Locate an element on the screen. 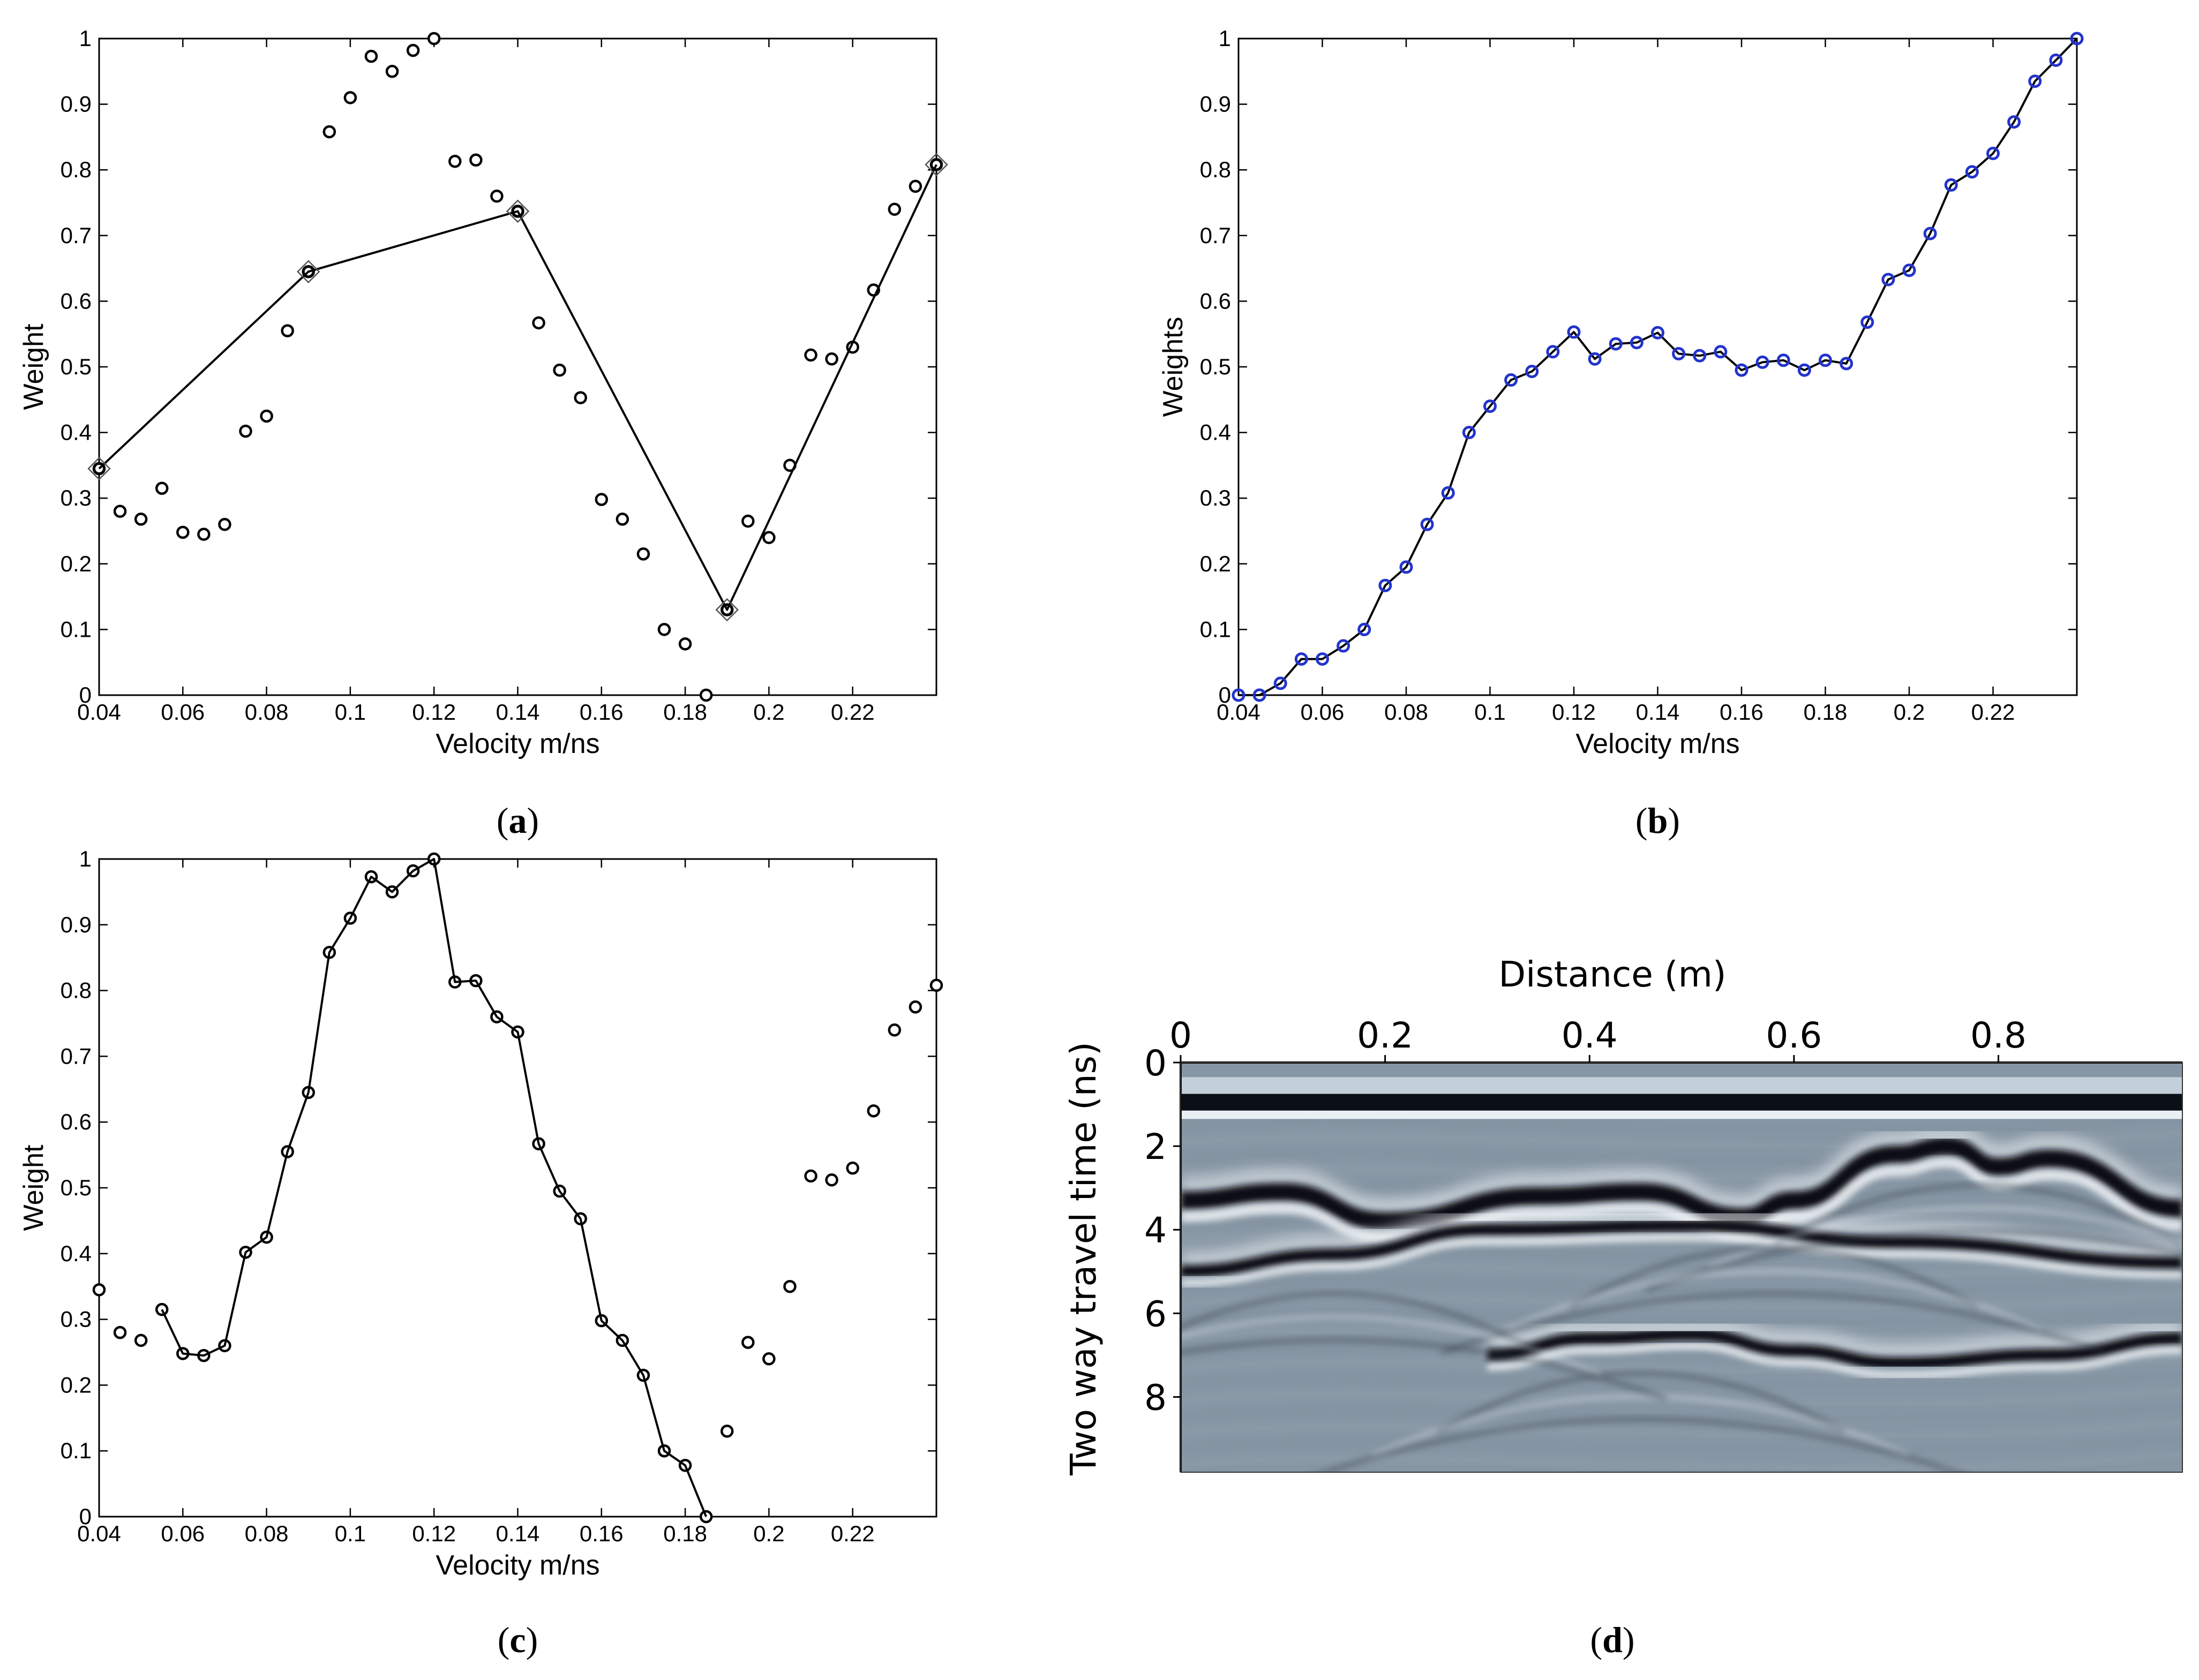  radargram-frame is located at coordinates (1682, 1267).